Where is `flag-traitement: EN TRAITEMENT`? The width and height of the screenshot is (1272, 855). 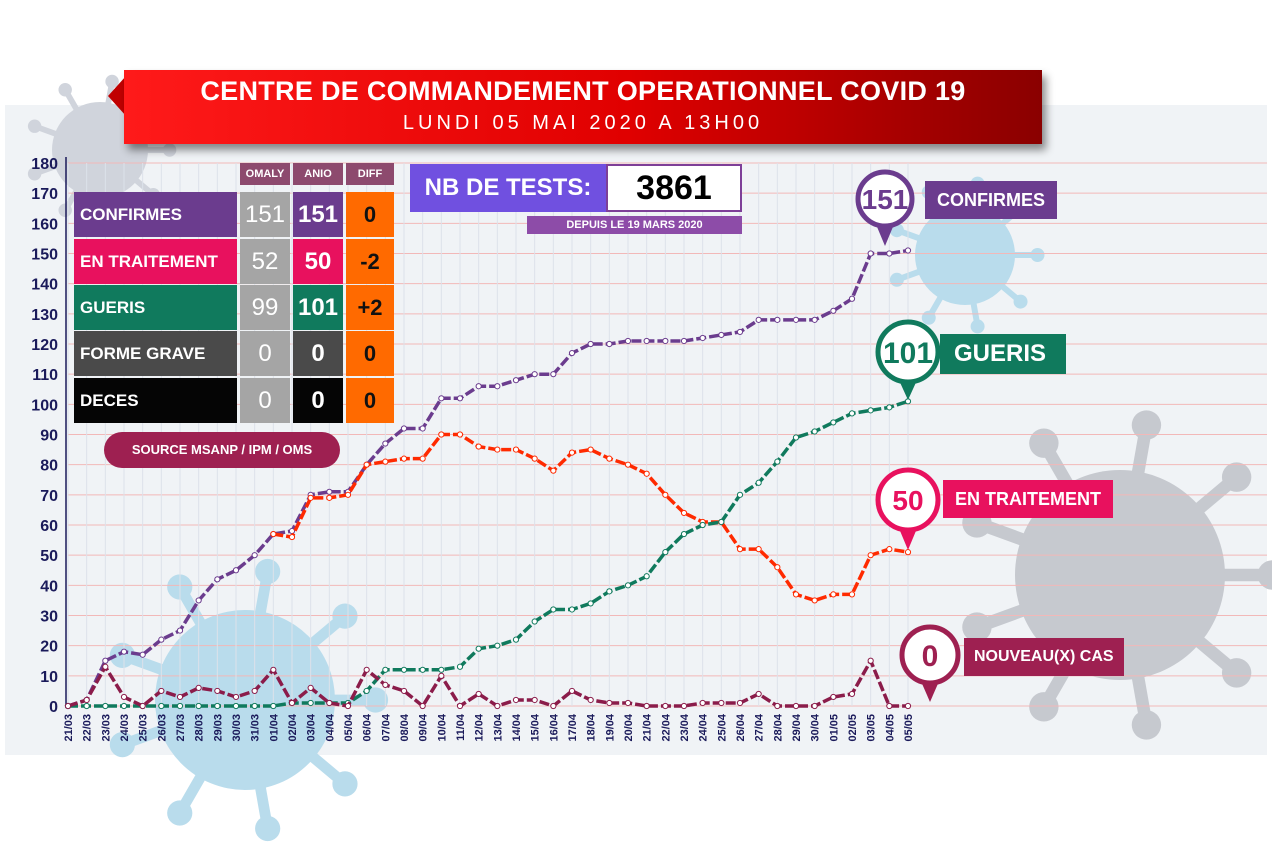 flag-traitement: EN TRAITEMENT is located at coordinates (1028, 499).